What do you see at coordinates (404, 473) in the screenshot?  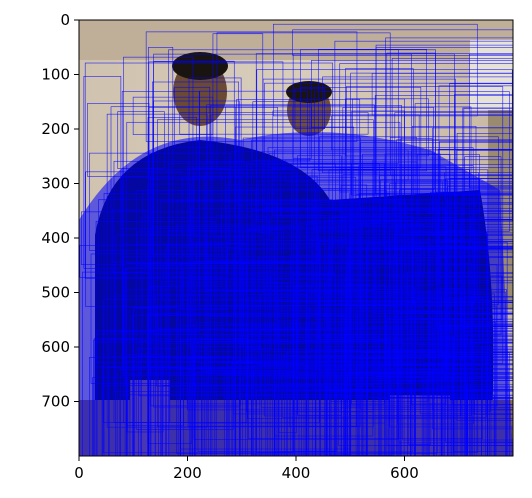 I see `x-tick-label: 600` at bounding box center [404, 473].